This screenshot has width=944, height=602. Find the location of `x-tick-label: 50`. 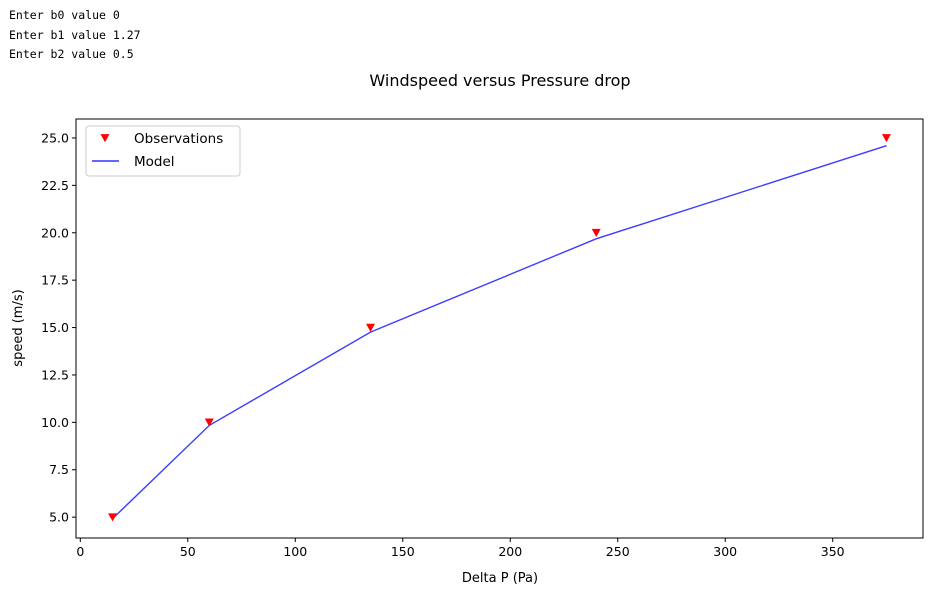

x-tick-label: 50 is located at coordinates (188, 551).